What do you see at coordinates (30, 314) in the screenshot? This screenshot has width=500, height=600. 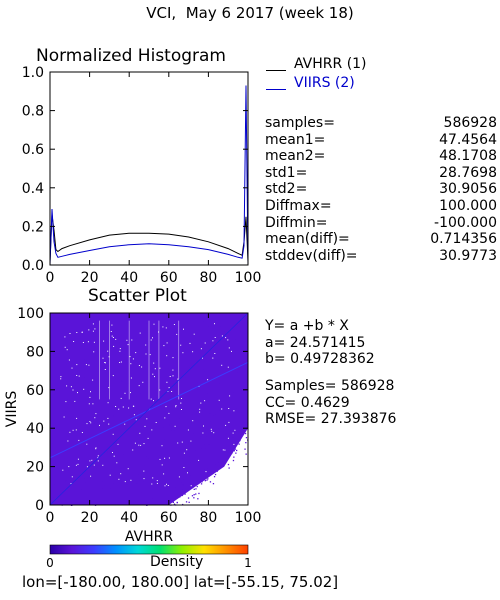 I see `scatter-ytick-label: 100` at bounding box center [30, 314].